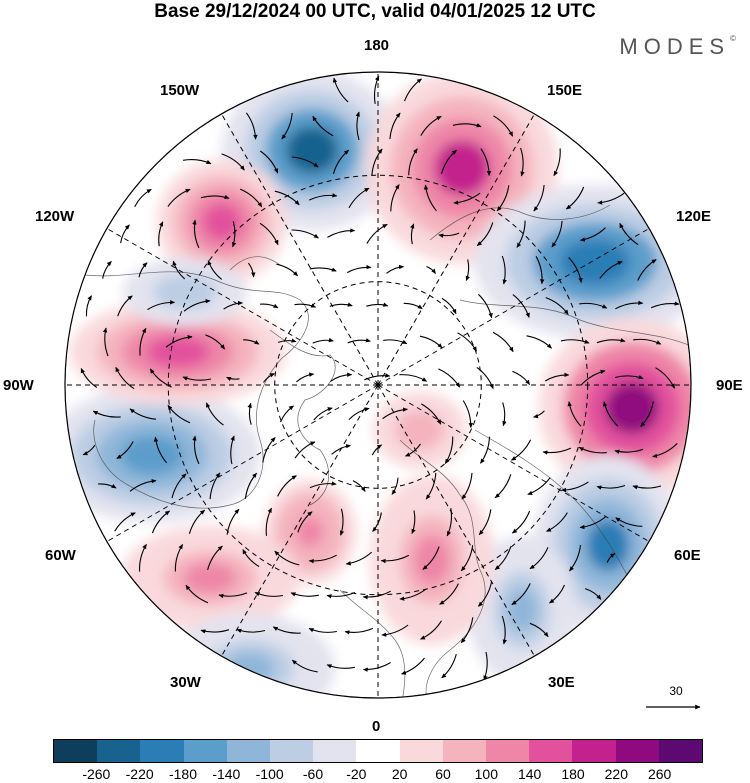  Describe the element at coordinates (269, 774) in the screenshot. I see `colorbar-tick-label: -100` at that location.